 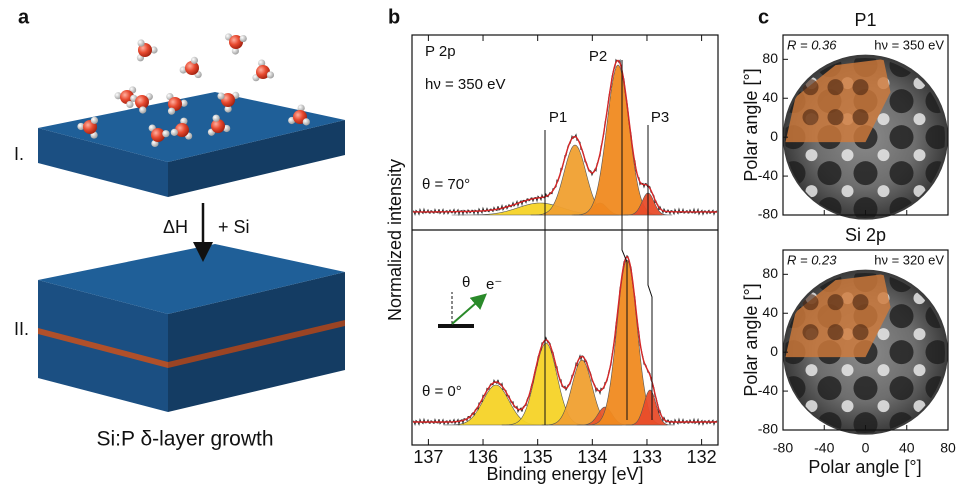 What do you see at coordinates (184, 439) in the screenshot?
I see `caption: Si:P δ-layer growth` at bounding box center [184, 439].